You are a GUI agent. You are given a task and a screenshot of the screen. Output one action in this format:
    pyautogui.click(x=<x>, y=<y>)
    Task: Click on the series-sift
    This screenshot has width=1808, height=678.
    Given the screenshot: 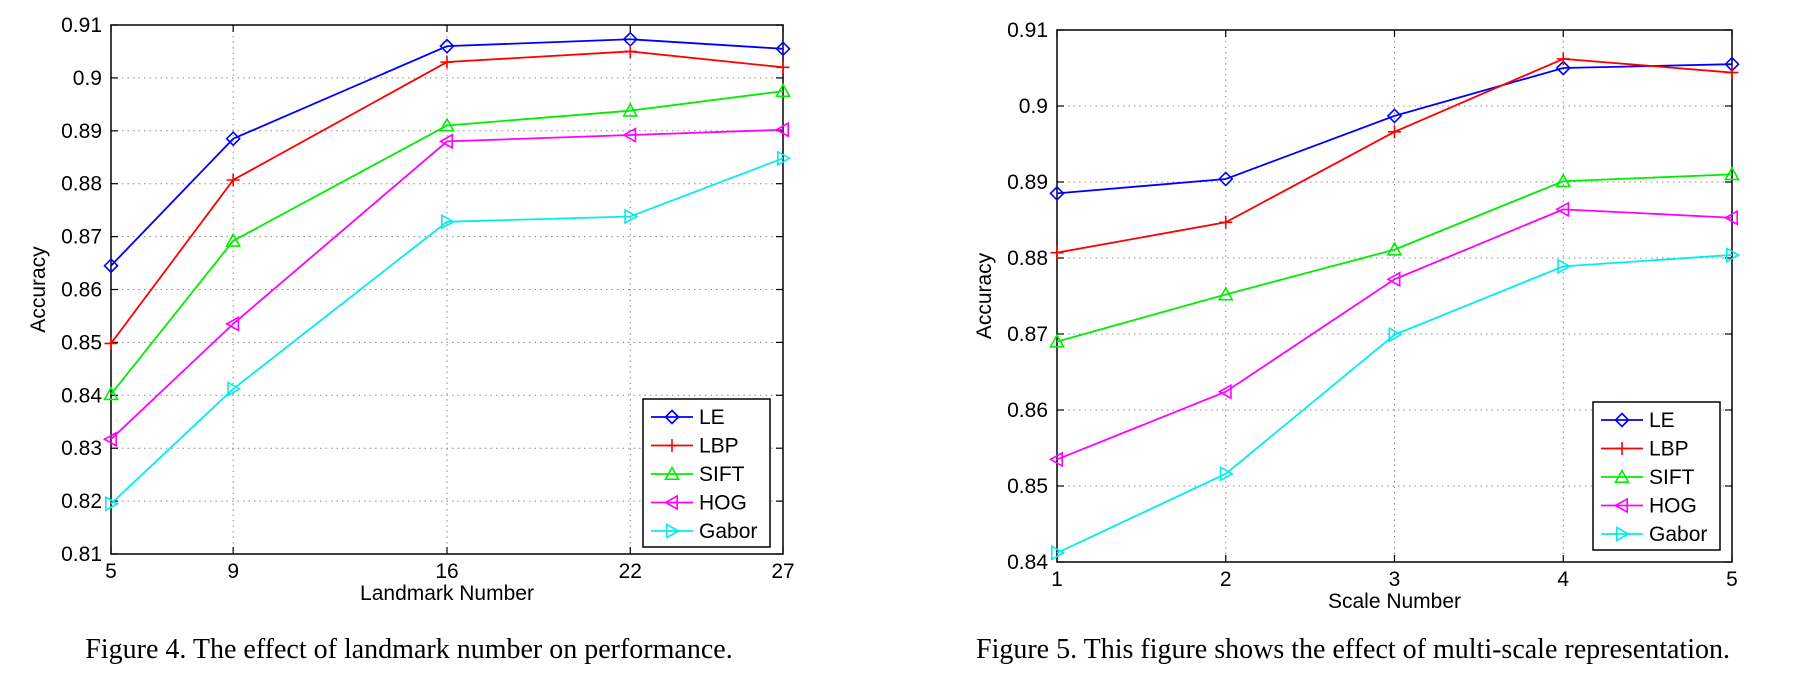 What is the action you would take?
    pyautogui.click(x=1394, y=257)
    